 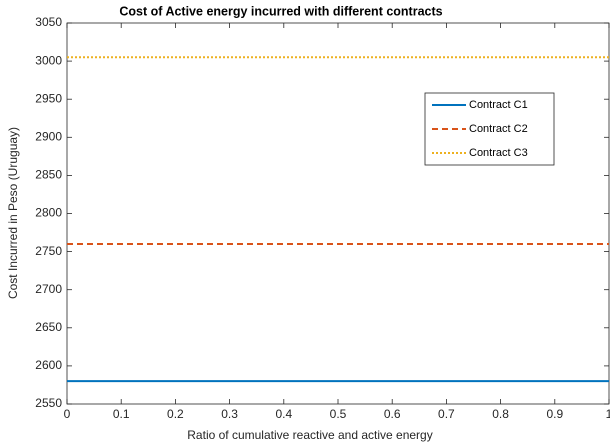 What do you see at coordinates (48, 98) in the screenshot?
I see `y-tick-label: 2950` at bounding box center [48, 98].